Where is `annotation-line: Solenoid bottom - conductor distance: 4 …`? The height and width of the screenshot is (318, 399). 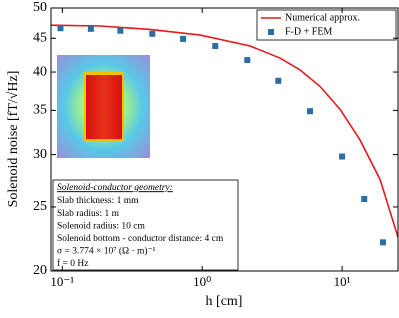 annotation-line: Solenoid bottom - conductor distance: 4 … is located at coordinates (140, 239).